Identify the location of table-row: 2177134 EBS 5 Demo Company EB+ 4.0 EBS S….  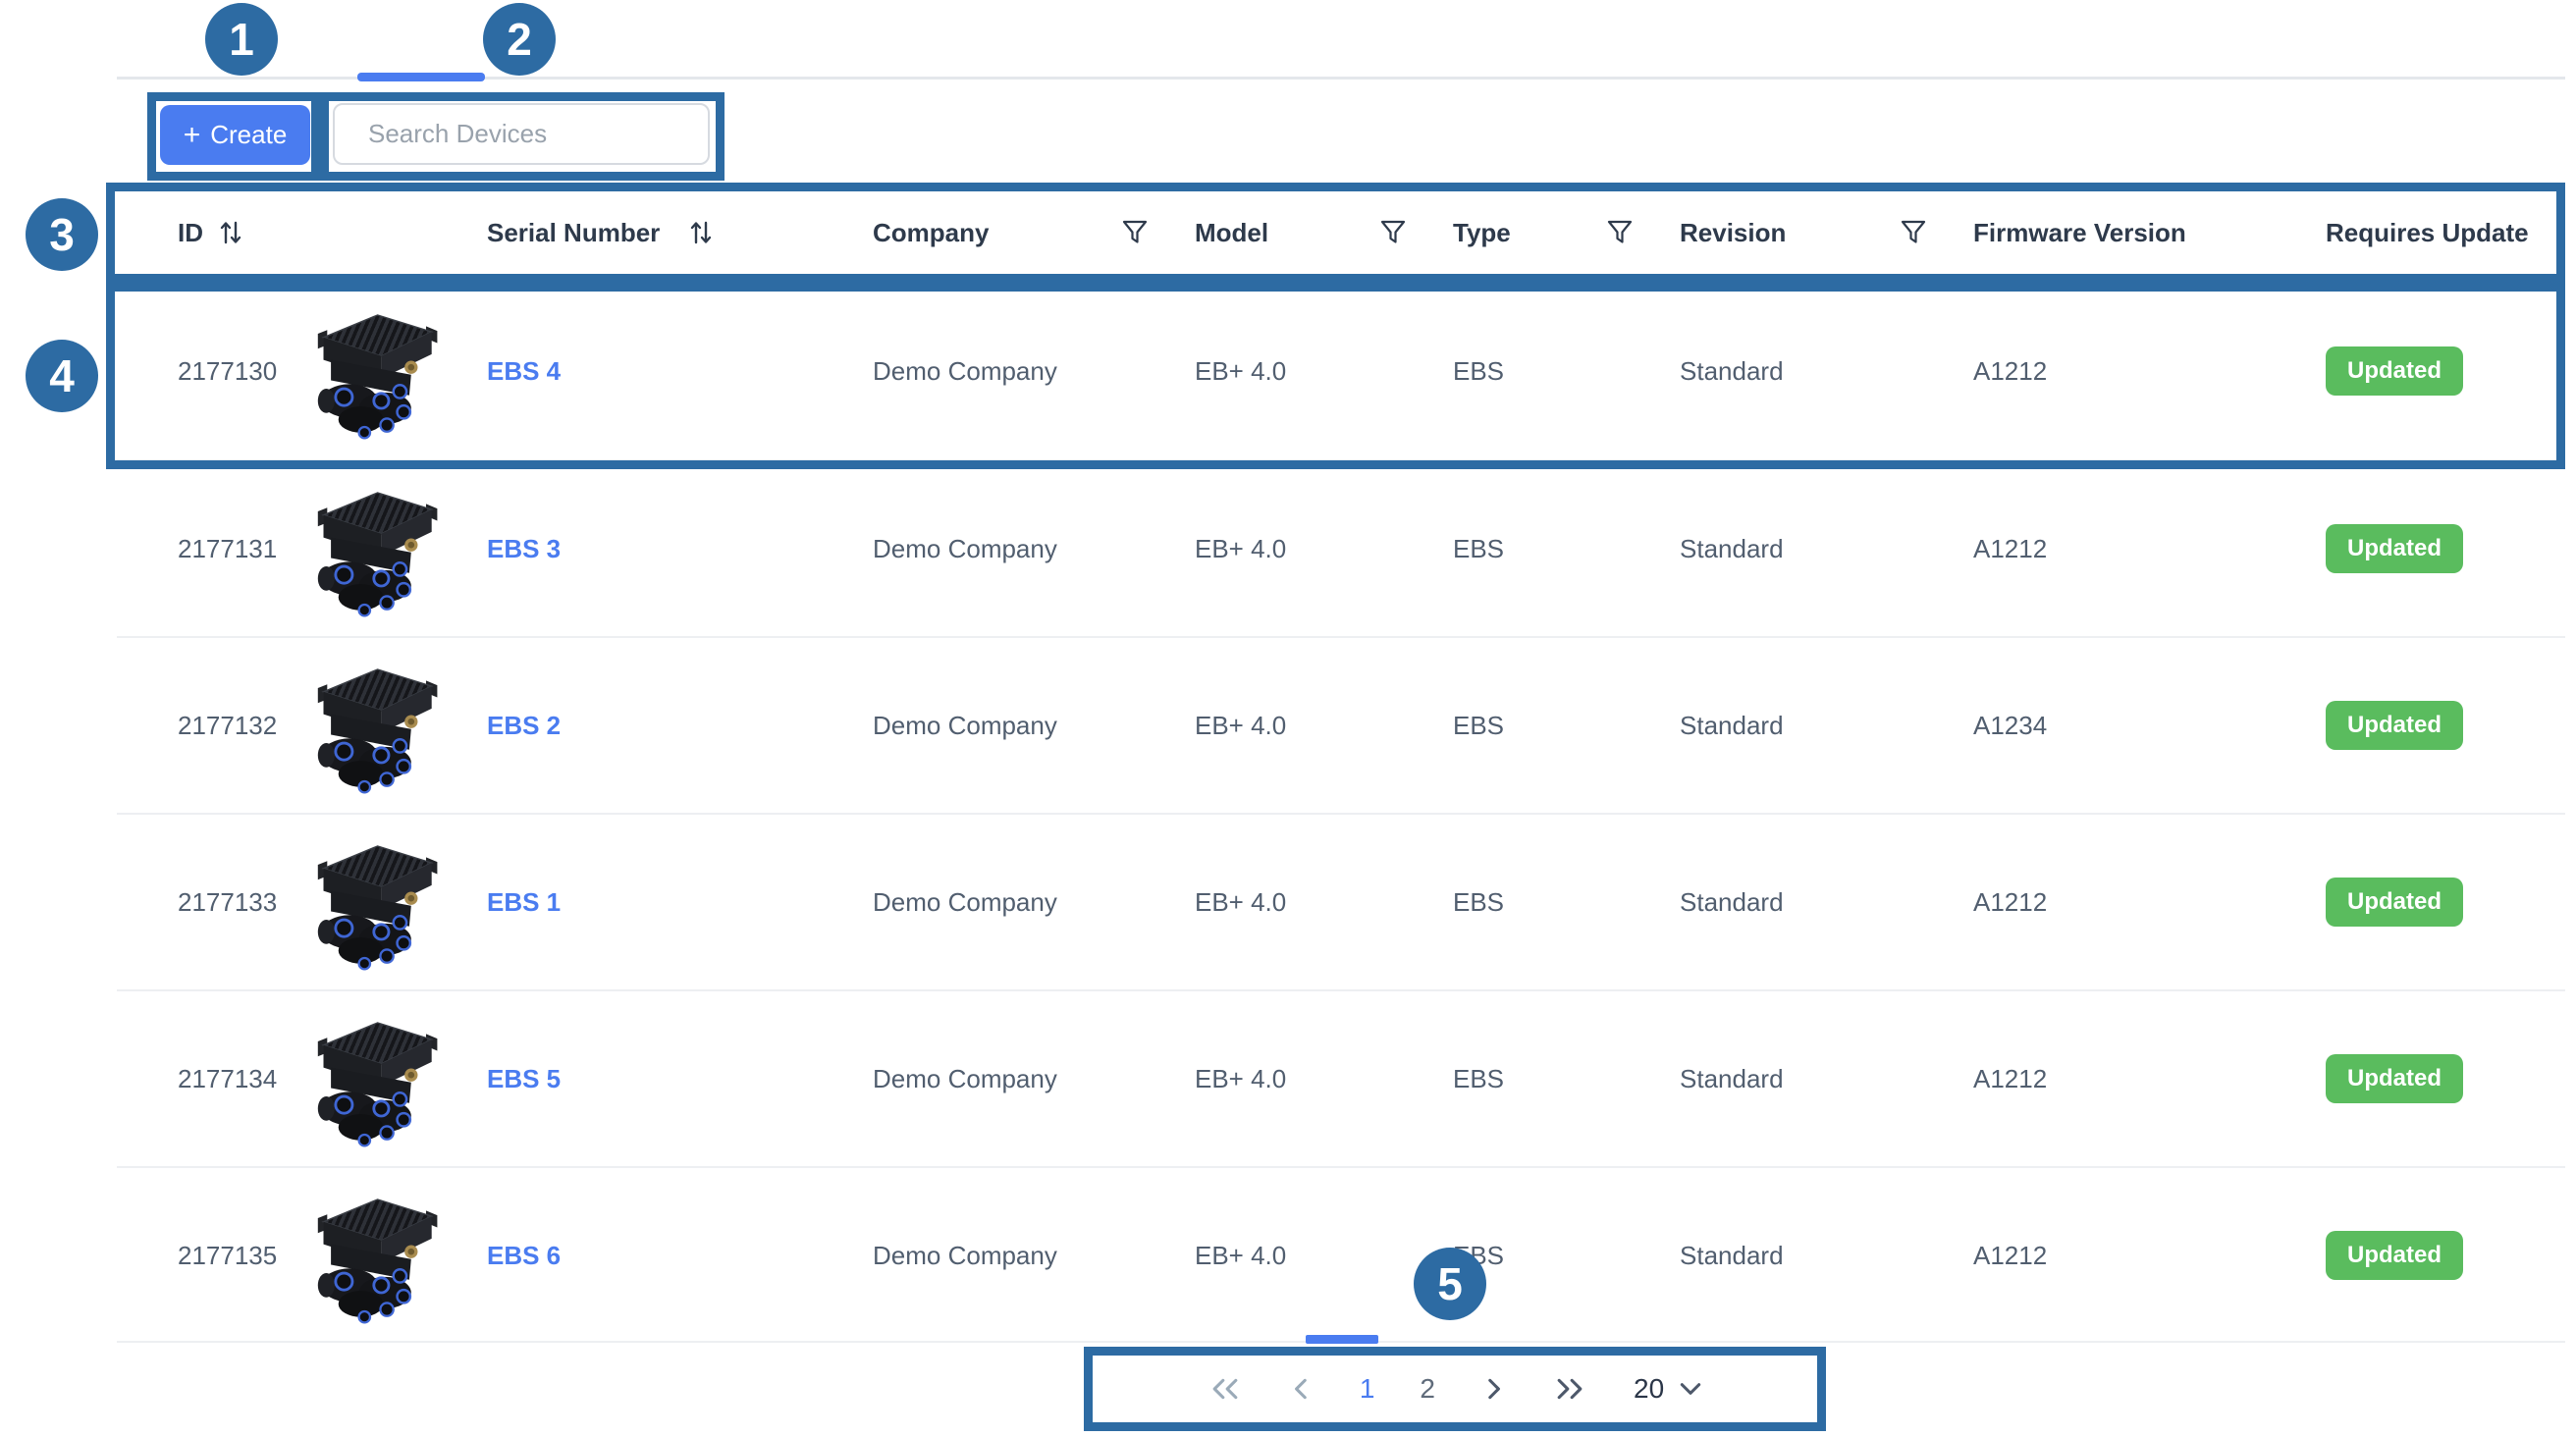
(1341, 1077).